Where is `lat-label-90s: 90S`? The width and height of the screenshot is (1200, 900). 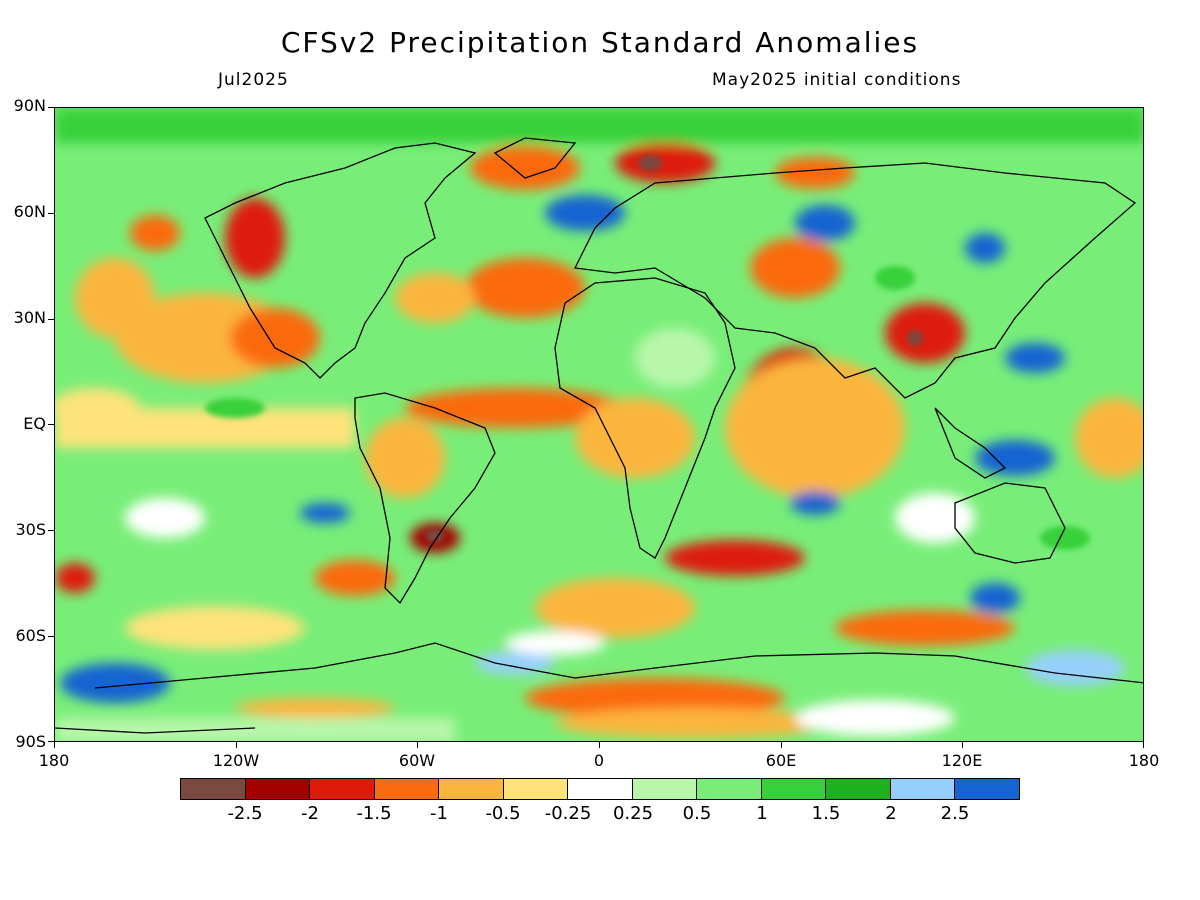
lat-label-90s: 90S is located at coordinates (30, 741).